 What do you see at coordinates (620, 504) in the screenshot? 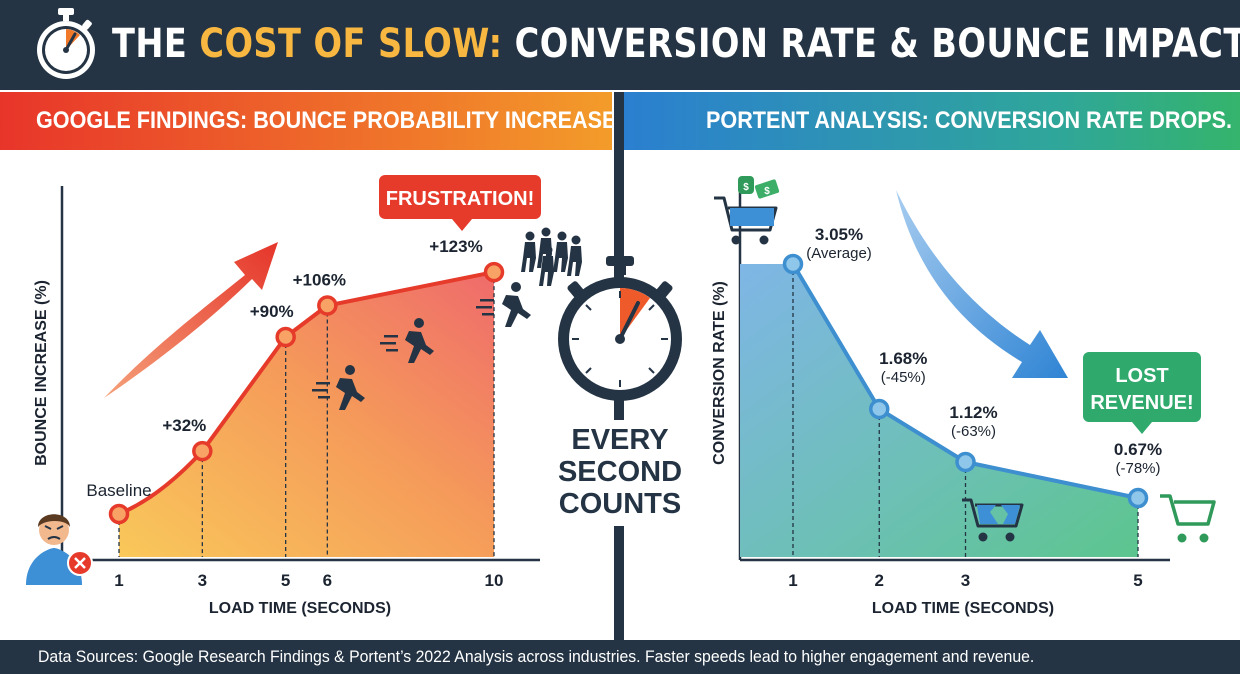
I see `slogan-line-3: COUNTS` at bounding box center [620, 504].